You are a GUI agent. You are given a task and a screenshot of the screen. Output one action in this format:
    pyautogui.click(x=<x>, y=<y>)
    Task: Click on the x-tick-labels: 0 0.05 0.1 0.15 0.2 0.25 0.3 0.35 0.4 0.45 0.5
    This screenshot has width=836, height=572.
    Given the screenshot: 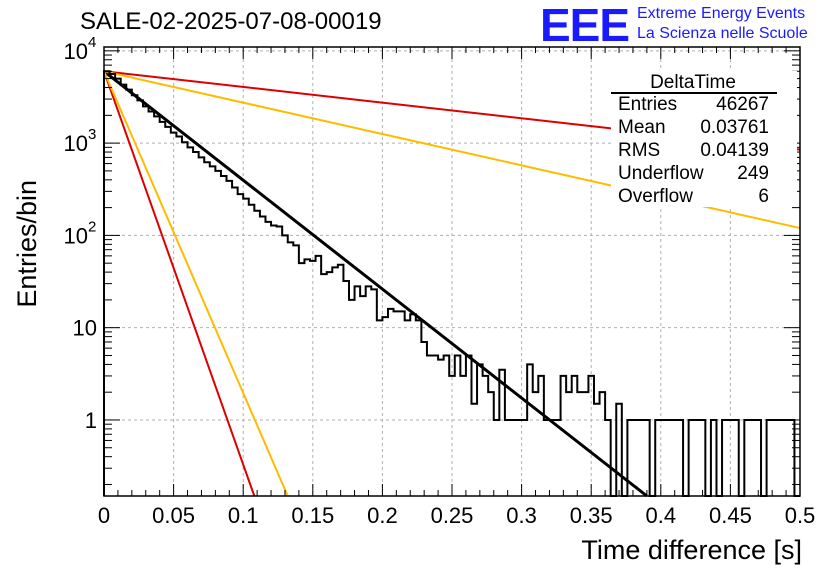 What is the action you would take?
    pyautogui.click(x=456, y=515)
    